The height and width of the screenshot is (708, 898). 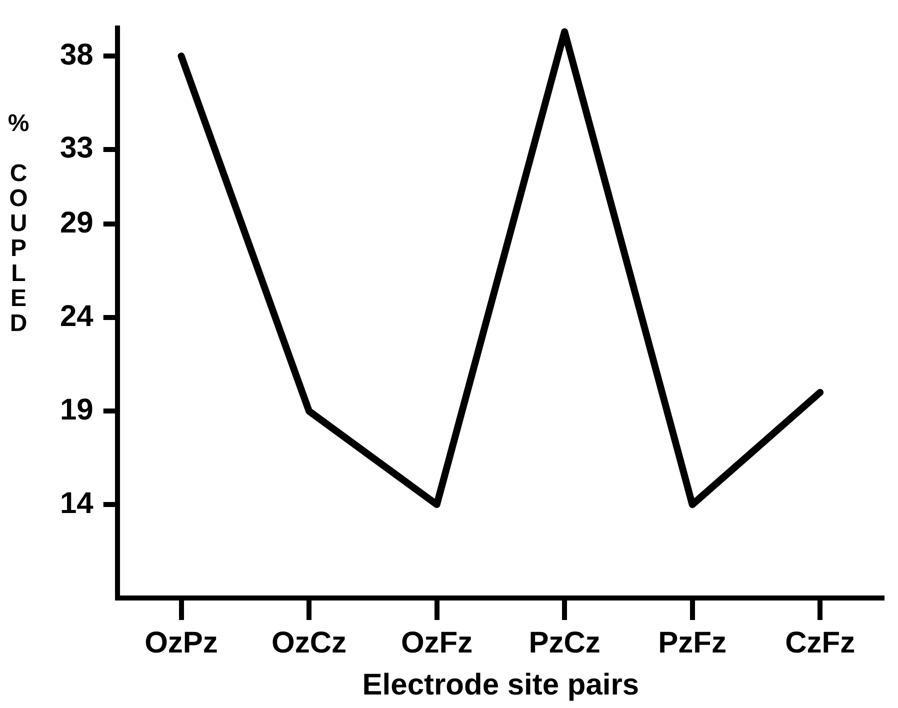 I want to click on y-tick-label: 29, so click(x=77, y=223).